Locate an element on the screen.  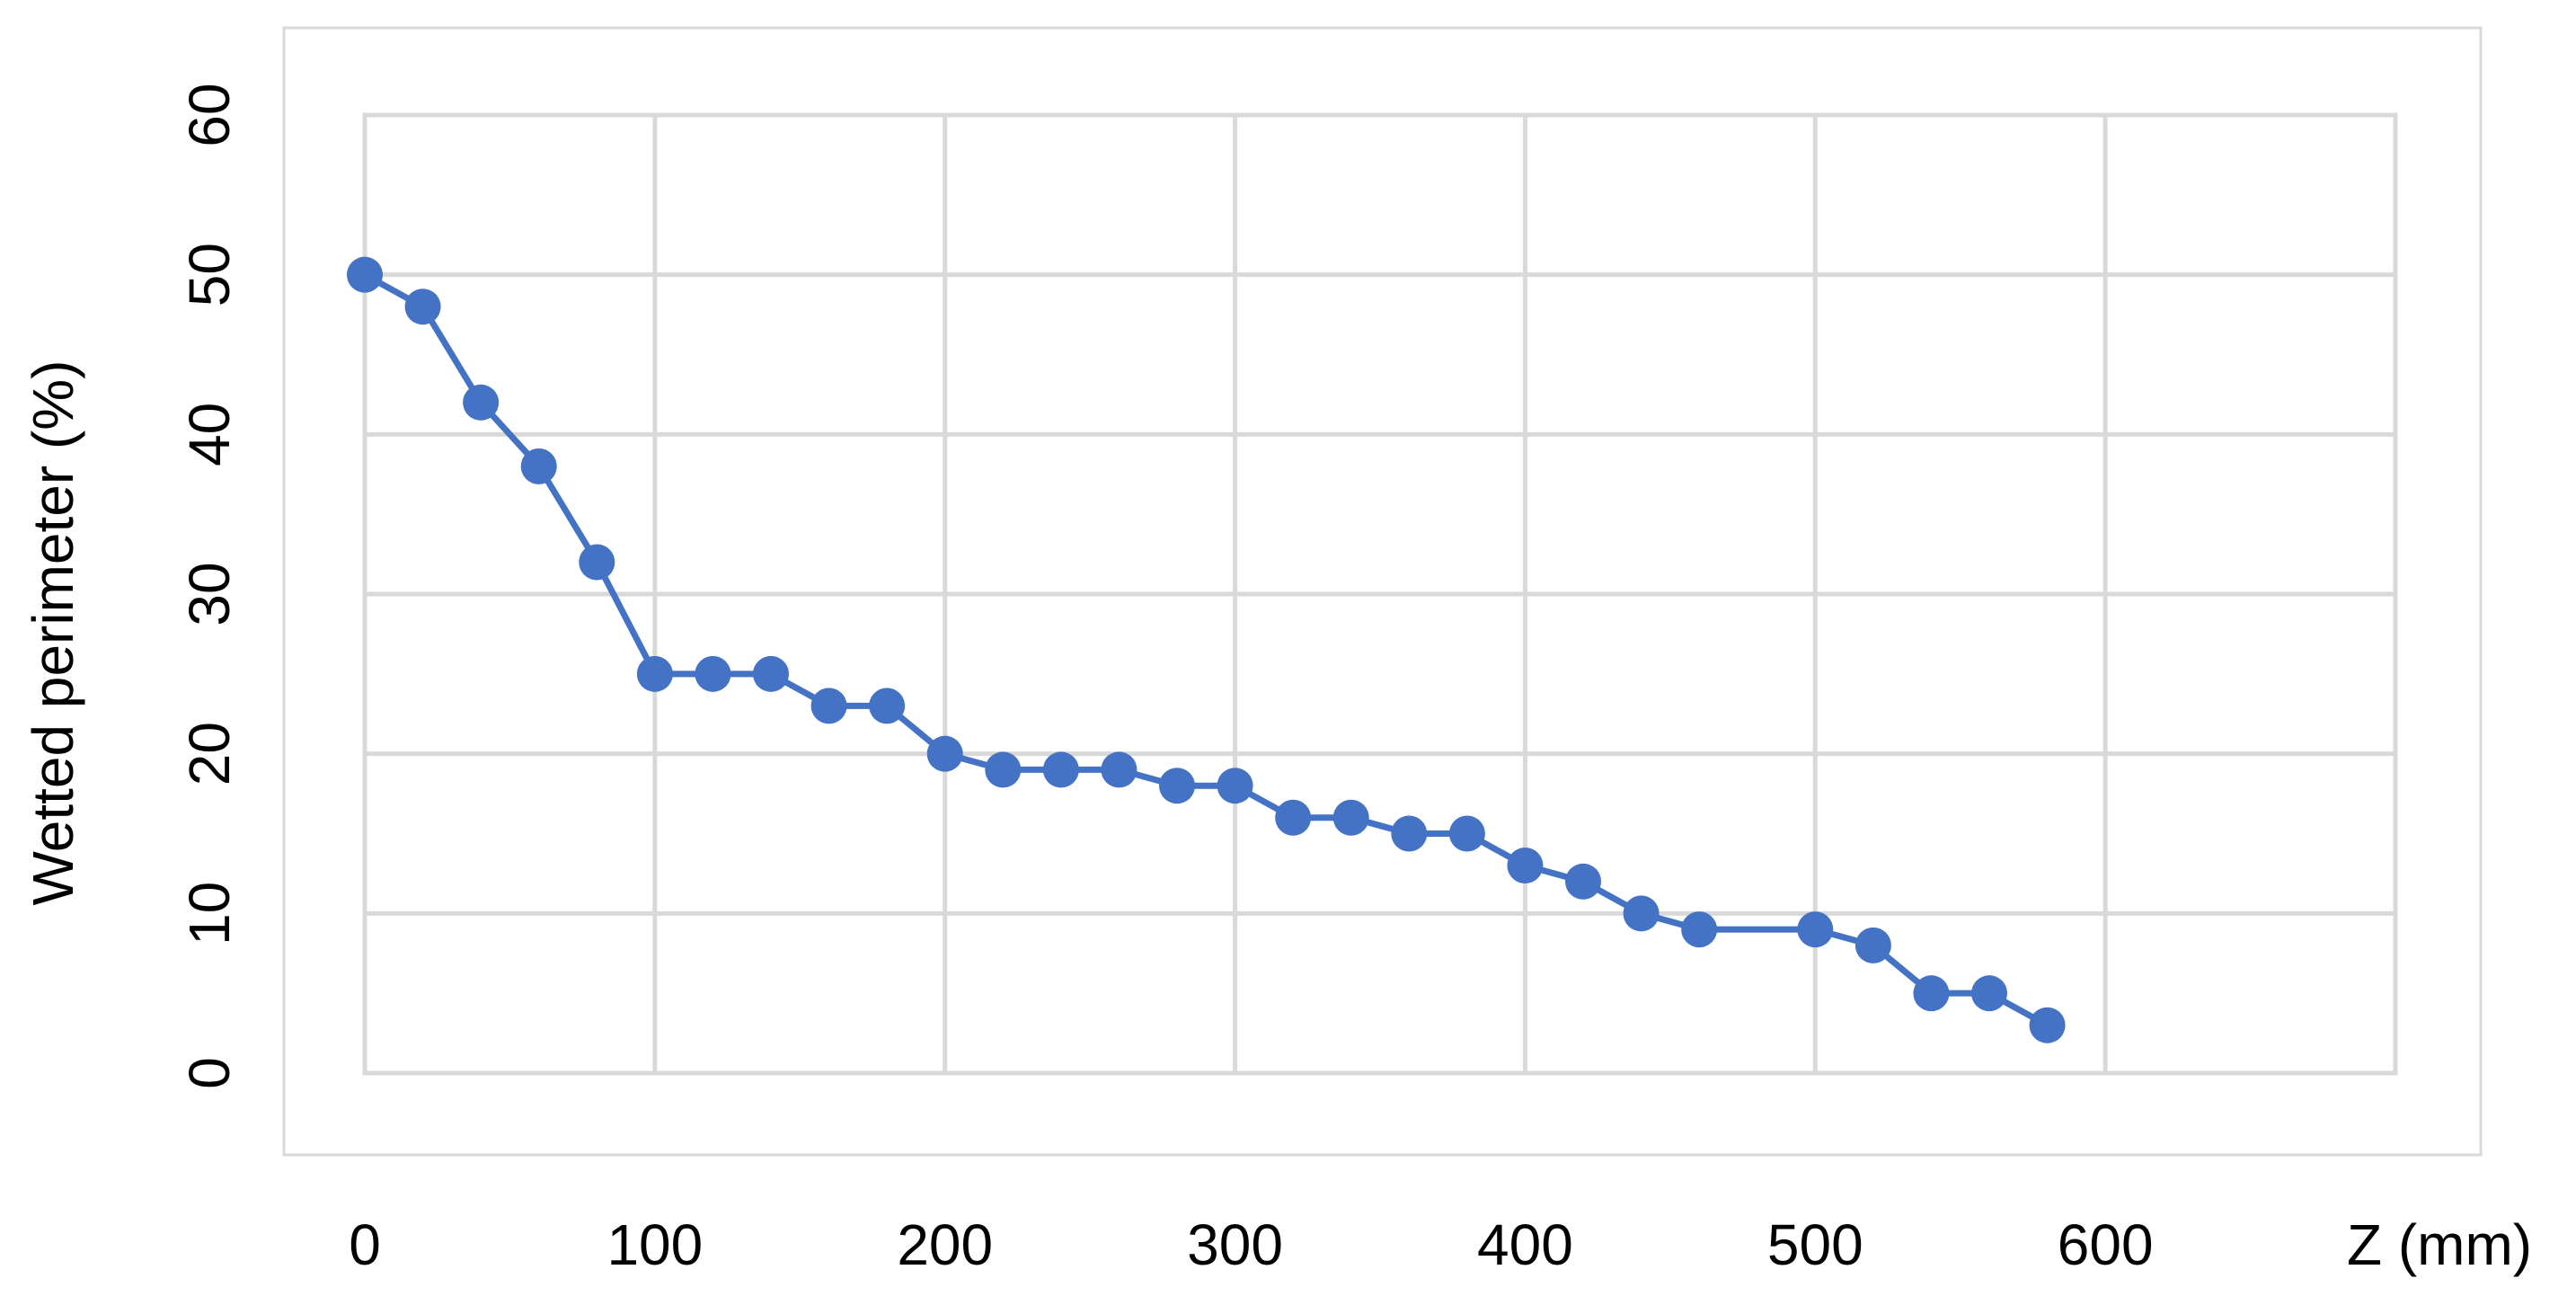
x-tick-label: 600 is located at coordinates (2106, 1245).